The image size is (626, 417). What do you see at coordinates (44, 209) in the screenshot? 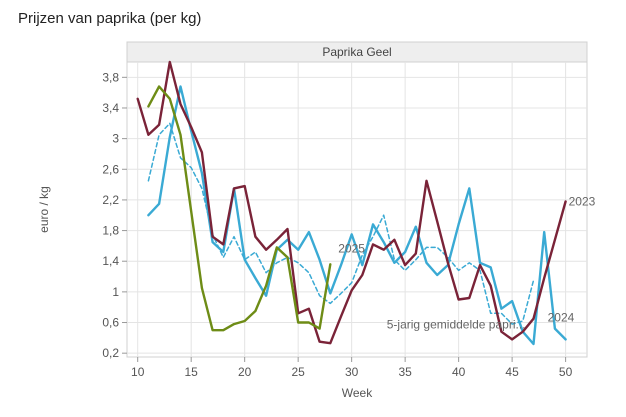
I see `y-axis-label: euro / kg` at bounding box center [44, 209].